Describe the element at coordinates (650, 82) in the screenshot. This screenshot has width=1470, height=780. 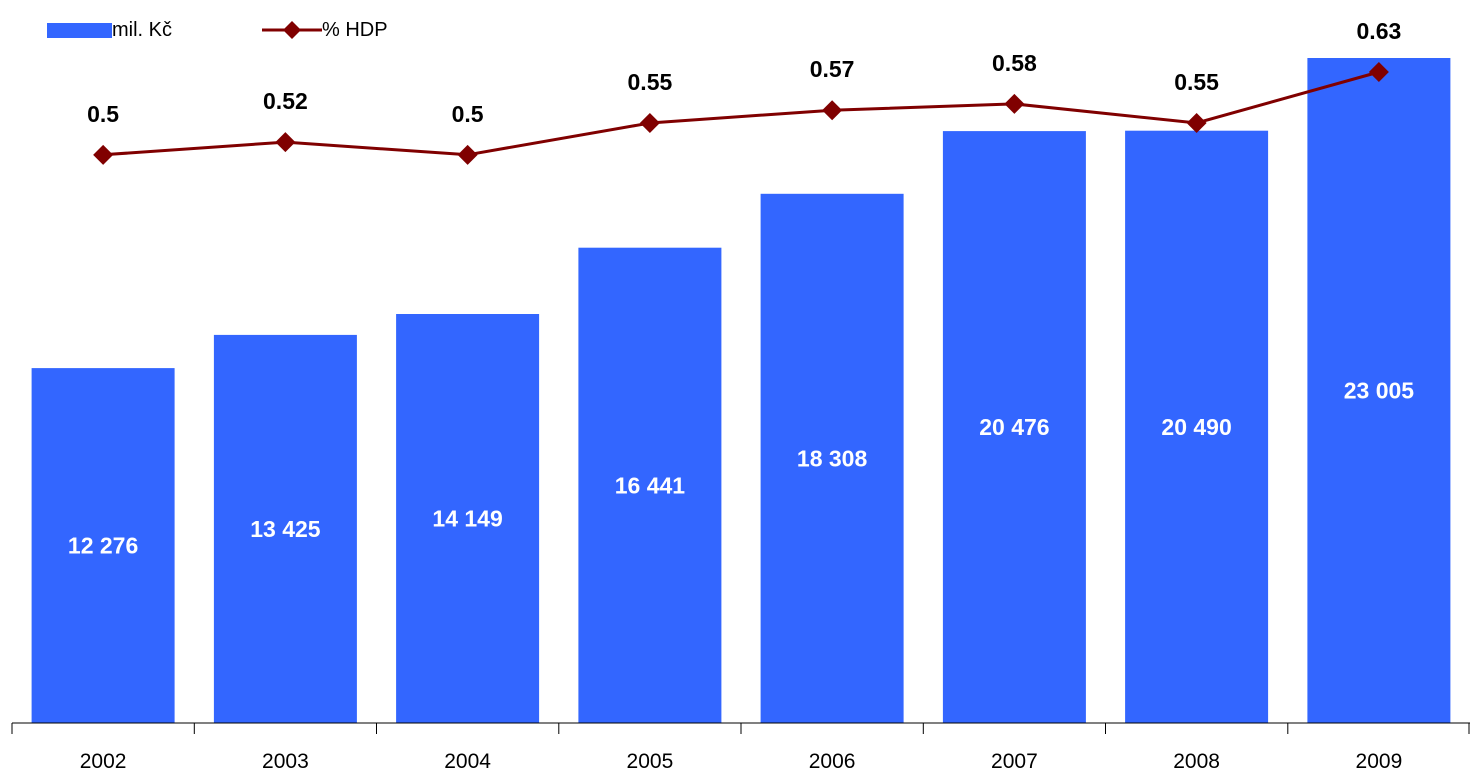
I see `hdp-value-label-2005: 0.55` at that location.